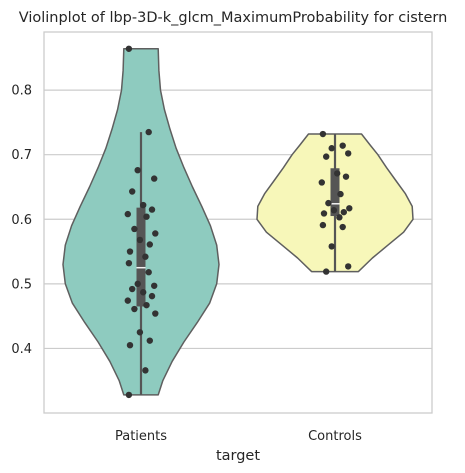 The image size is (465, 473). What do you see at coordinates (21, 284) in the screenshot?
I see `y-tick-label: 0.5` at bounding box center [21, 284].